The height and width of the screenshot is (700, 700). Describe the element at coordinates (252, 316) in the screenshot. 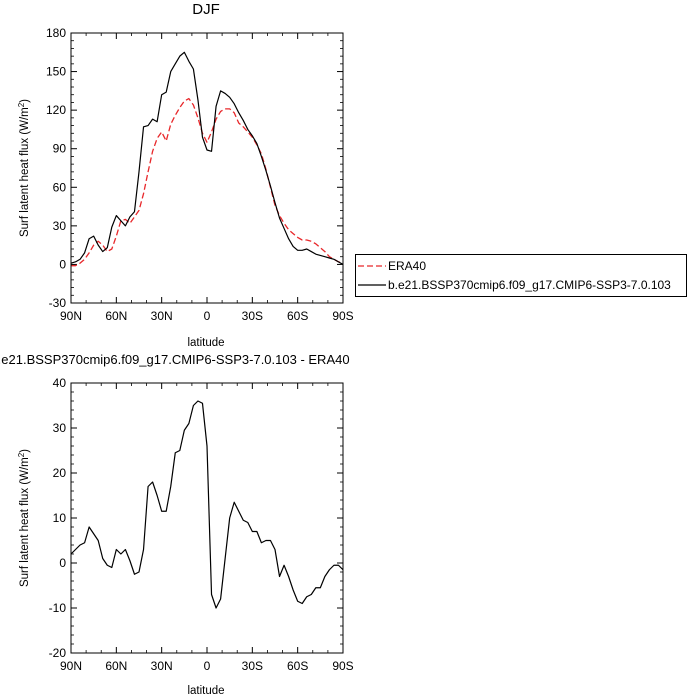

I see `top-x-tick-label: 30S` at that location.